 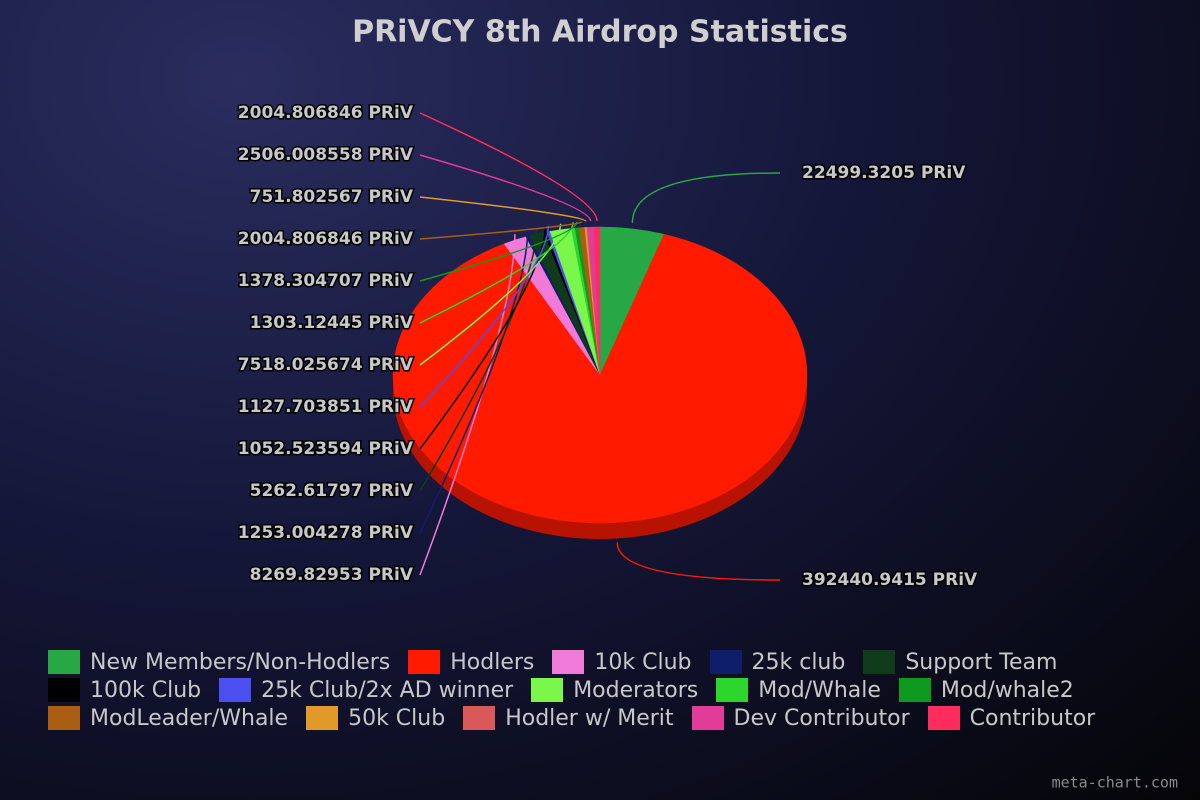 I want to click on data-label: 751.802567 PRiV, so click(x=332, y=197).